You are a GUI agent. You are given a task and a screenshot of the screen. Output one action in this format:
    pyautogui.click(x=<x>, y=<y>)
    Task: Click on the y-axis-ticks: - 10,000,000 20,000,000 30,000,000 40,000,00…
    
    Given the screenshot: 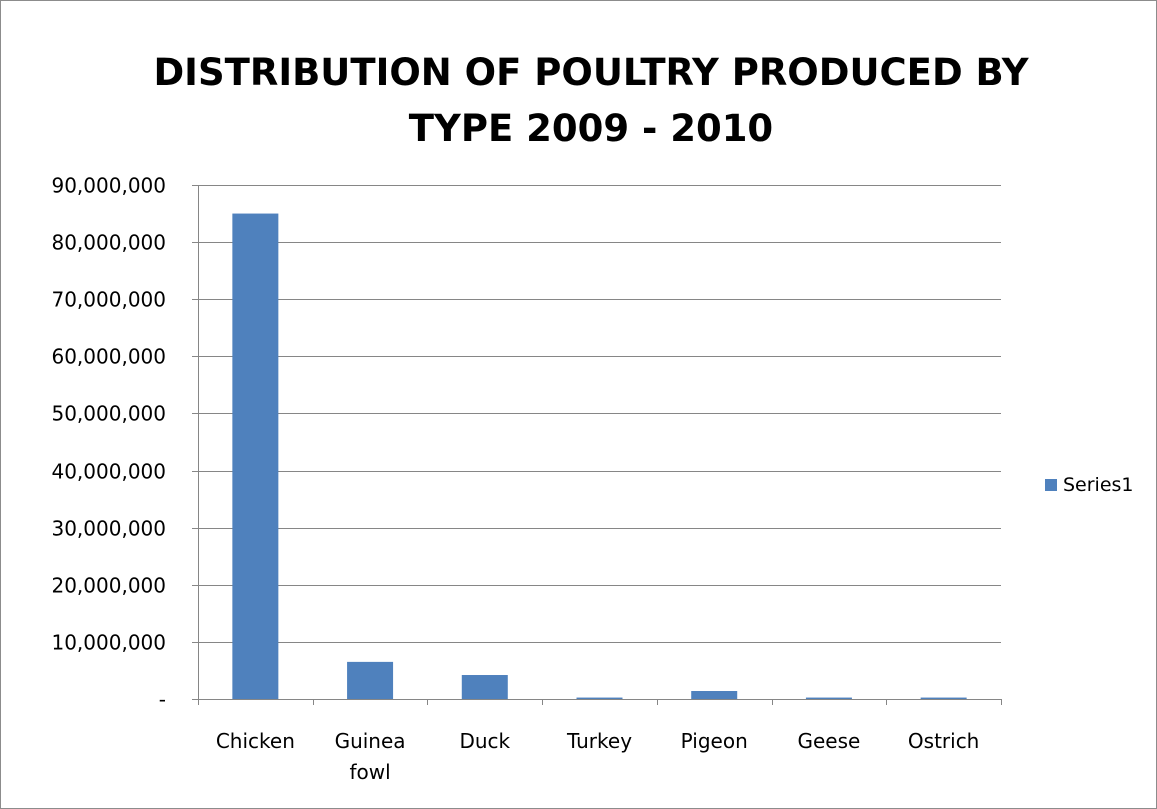 What is the action you would take?
    pyautogui.click(x=124, y=443)
    